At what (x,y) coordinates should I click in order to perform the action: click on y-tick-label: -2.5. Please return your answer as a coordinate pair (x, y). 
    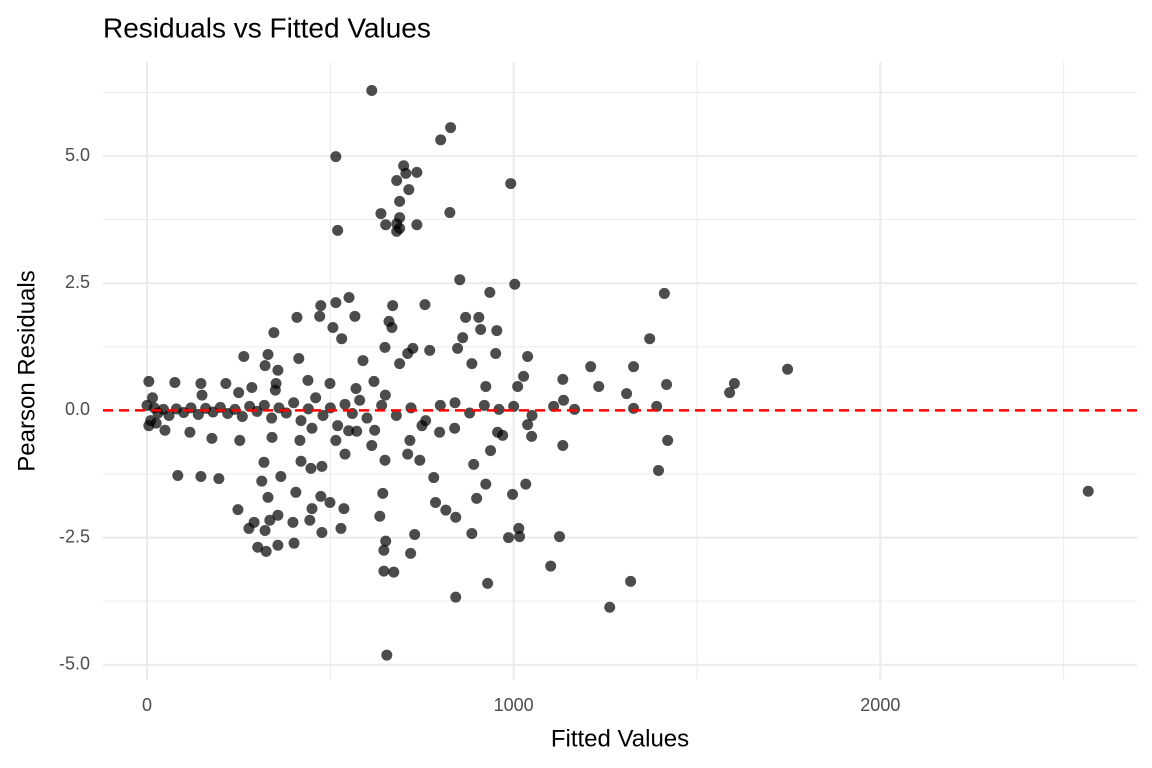
    Looking at the image, I should click on (74, 536).